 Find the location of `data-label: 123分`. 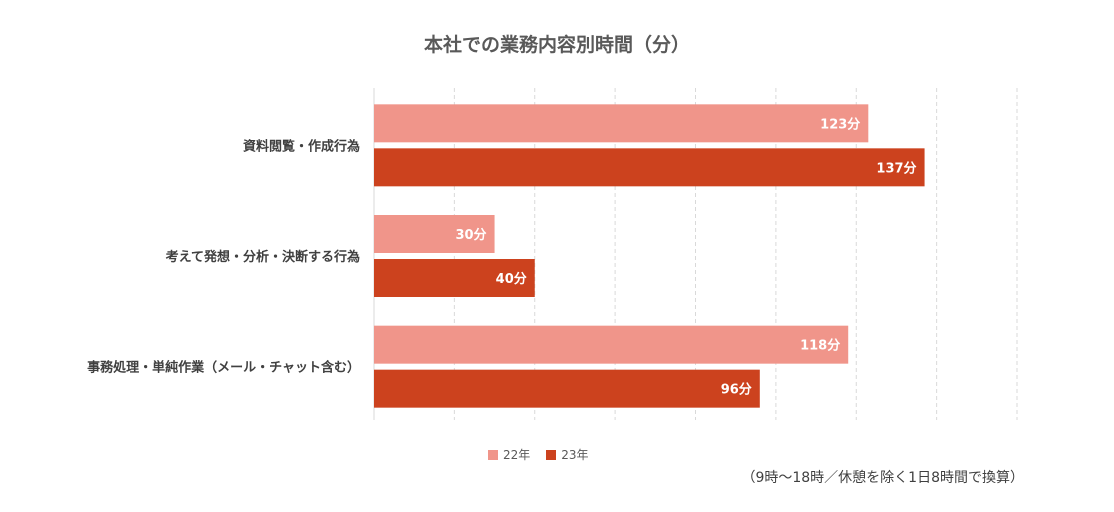

data-label: 123分 is located at coordinates (840, 124).